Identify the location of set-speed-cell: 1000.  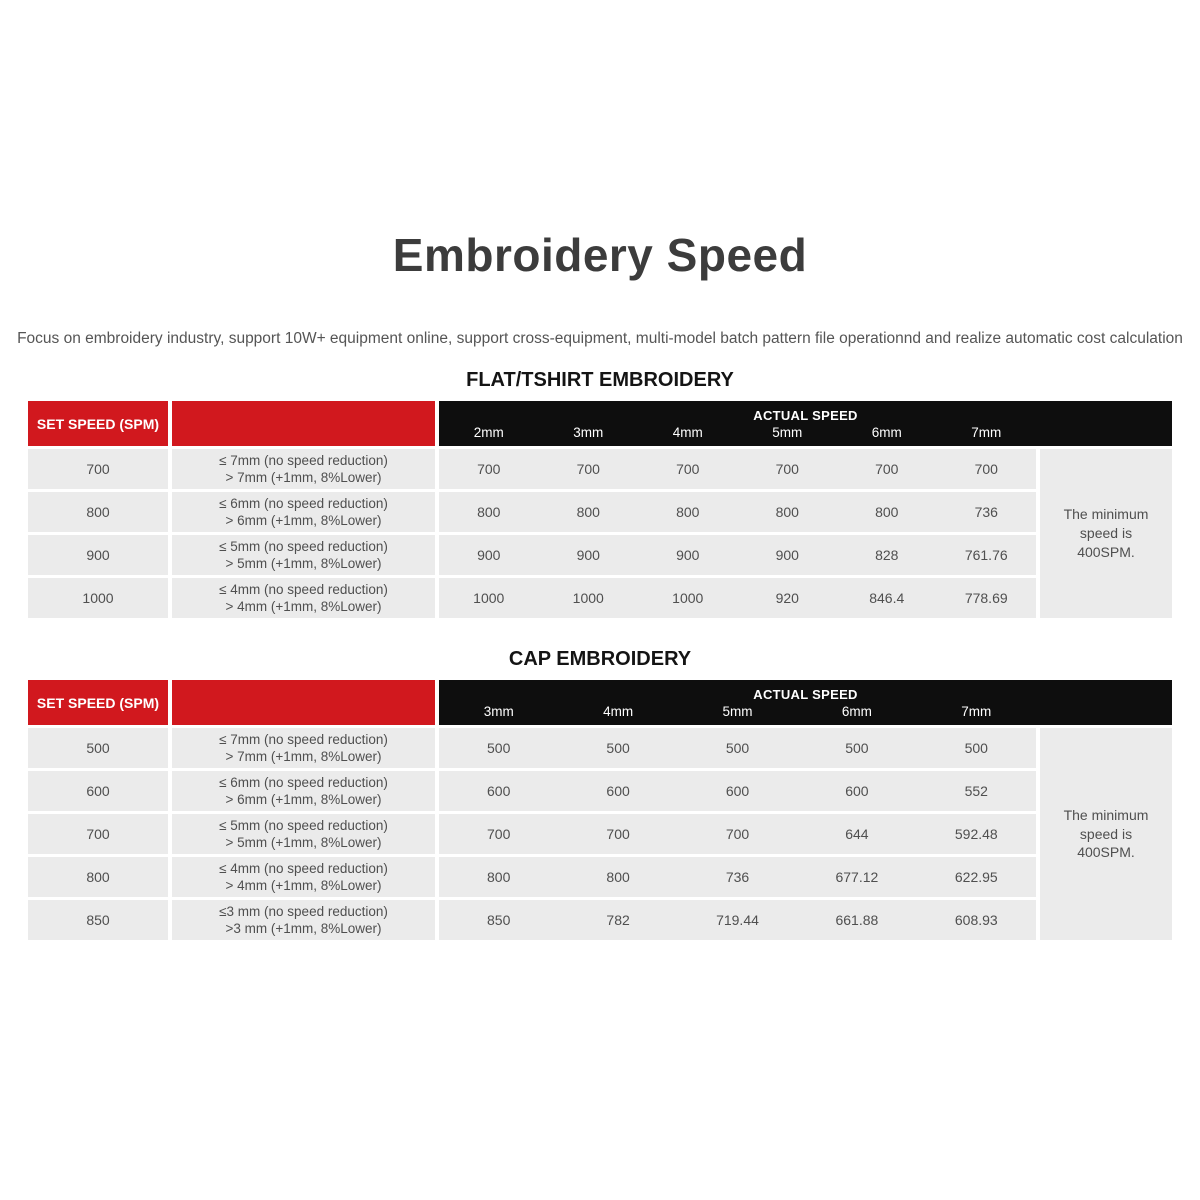
(98, 598).